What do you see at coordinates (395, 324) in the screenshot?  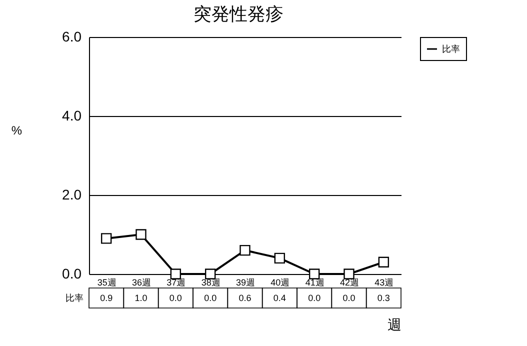 I see `x-axis-title: 週` at bounding box center [395, 324].